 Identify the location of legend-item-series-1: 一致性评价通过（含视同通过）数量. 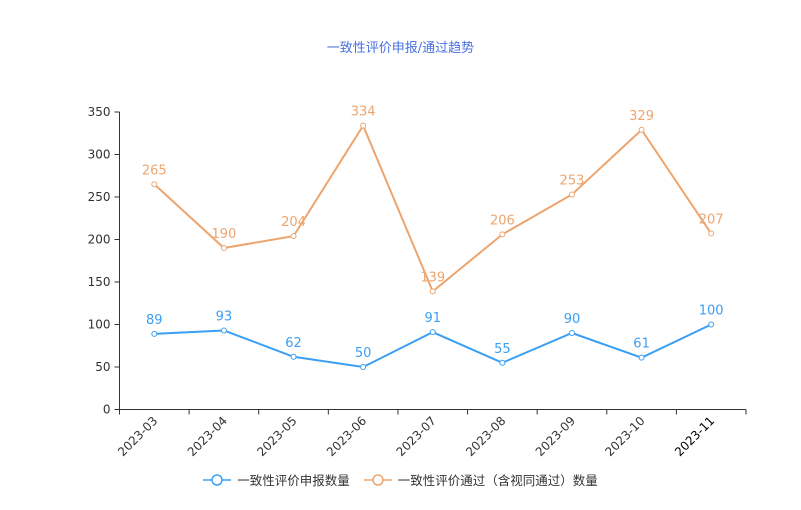
(480, 479).